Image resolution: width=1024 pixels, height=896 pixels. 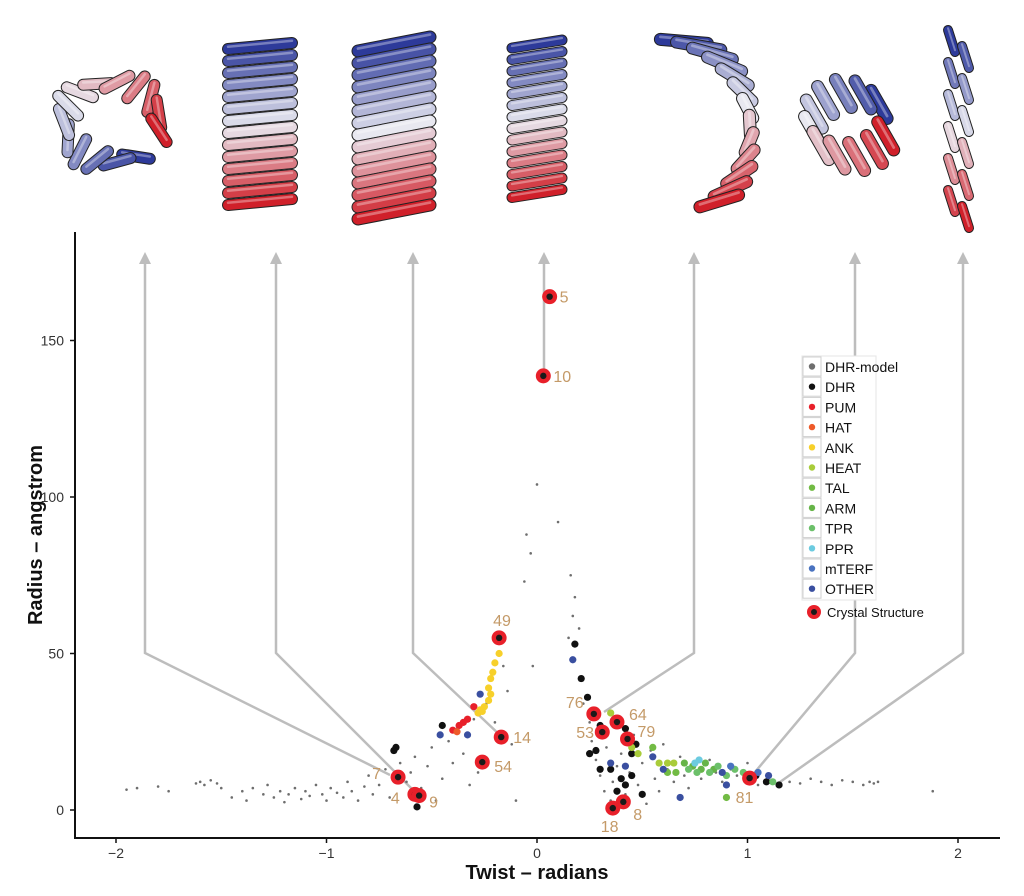 I want to click on legend-label: TPR, so click(x=839, y=529).